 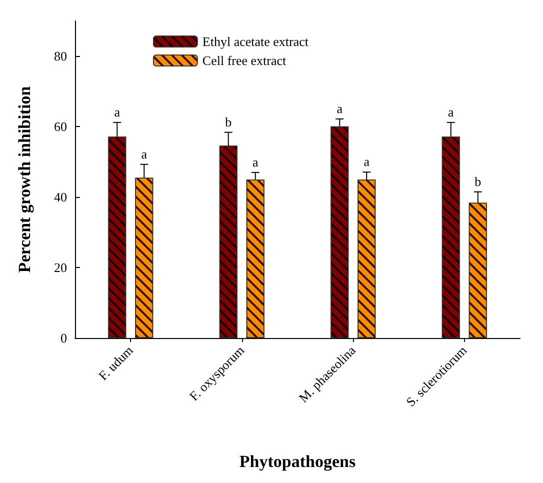 I want to click on x-axis-title: Phytopathogens, so click(x=297, y=461).